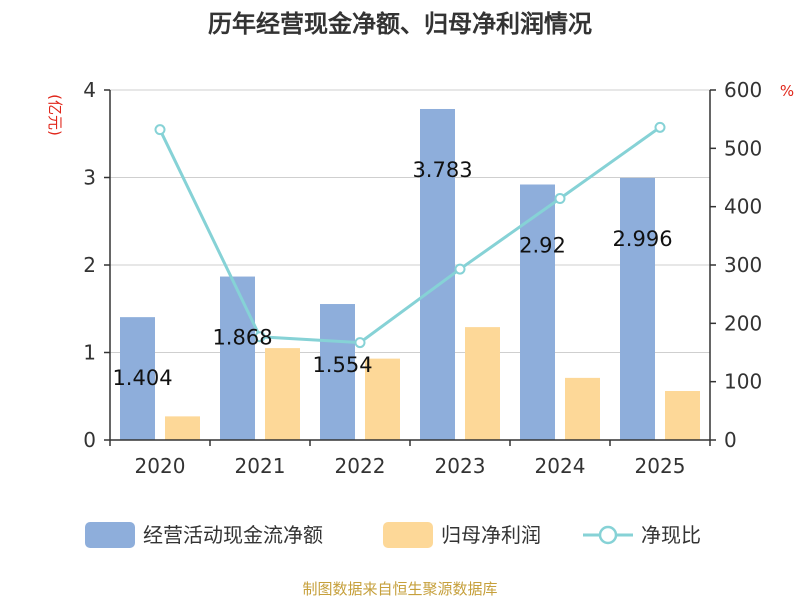  Describe the element at coordinates (233, 535) in the screenshot. I see `legend-label: 经营活动现金流净额` at that location.